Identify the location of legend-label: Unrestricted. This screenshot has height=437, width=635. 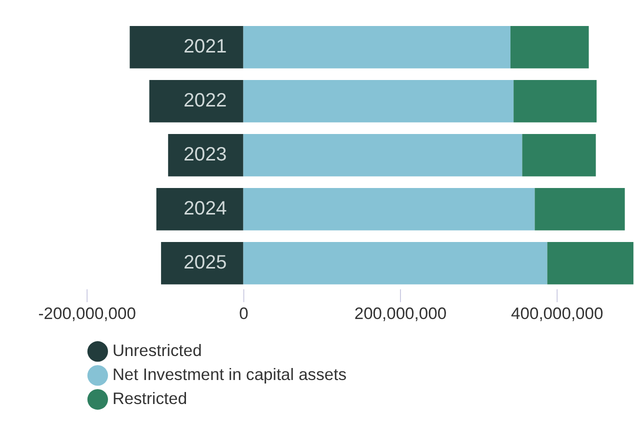
(157, 350).